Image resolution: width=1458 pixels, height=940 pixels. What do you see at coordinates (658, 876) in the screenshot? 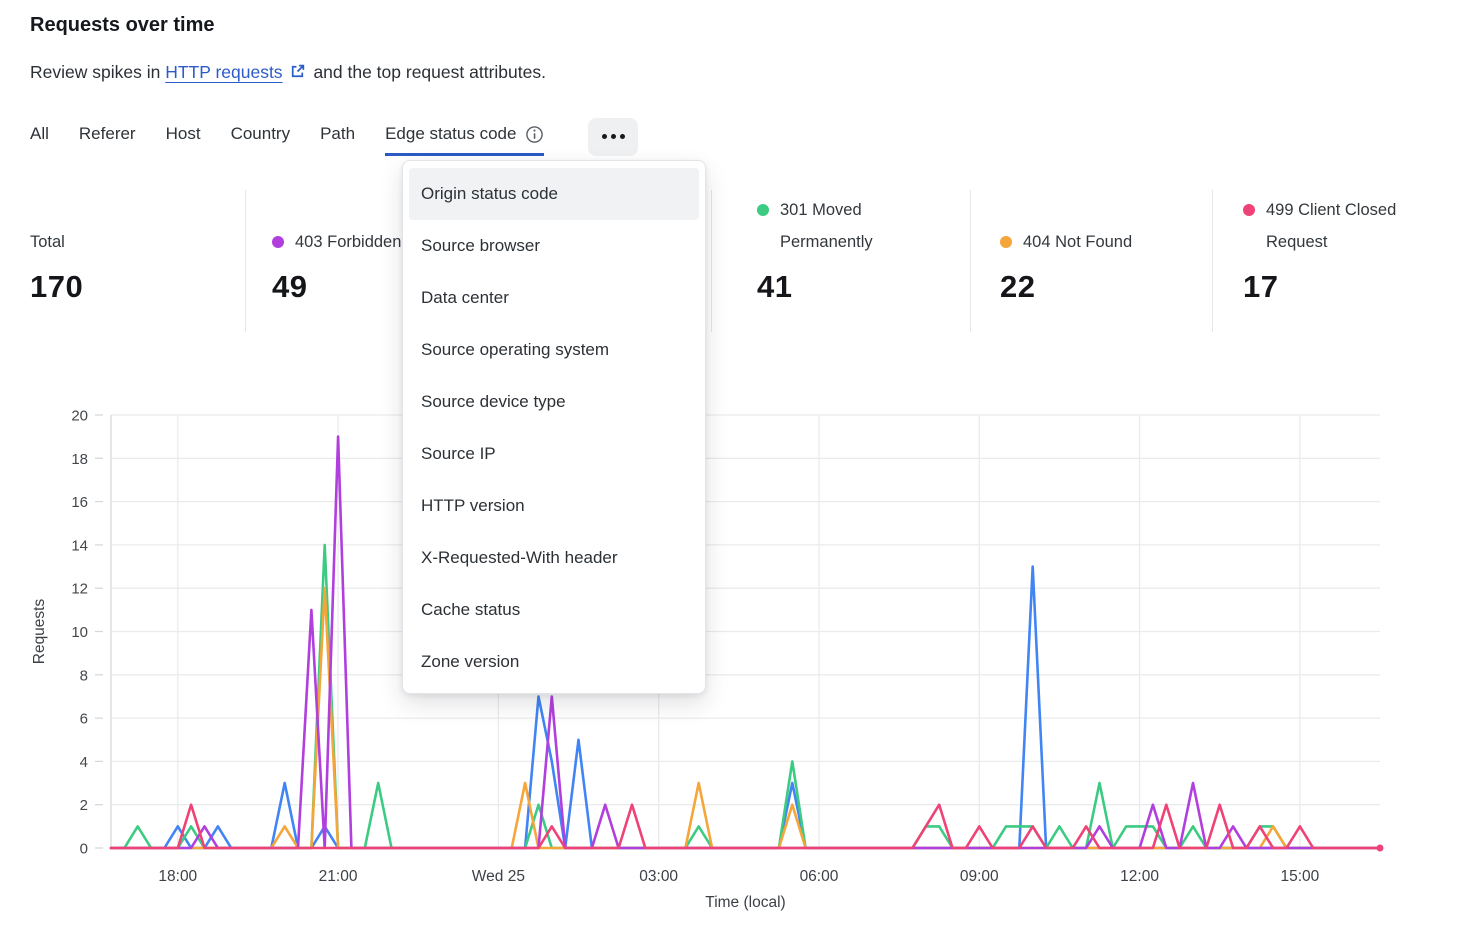
I see `xtick-label-03-00: 03:00` at bounding box center [658, 876].